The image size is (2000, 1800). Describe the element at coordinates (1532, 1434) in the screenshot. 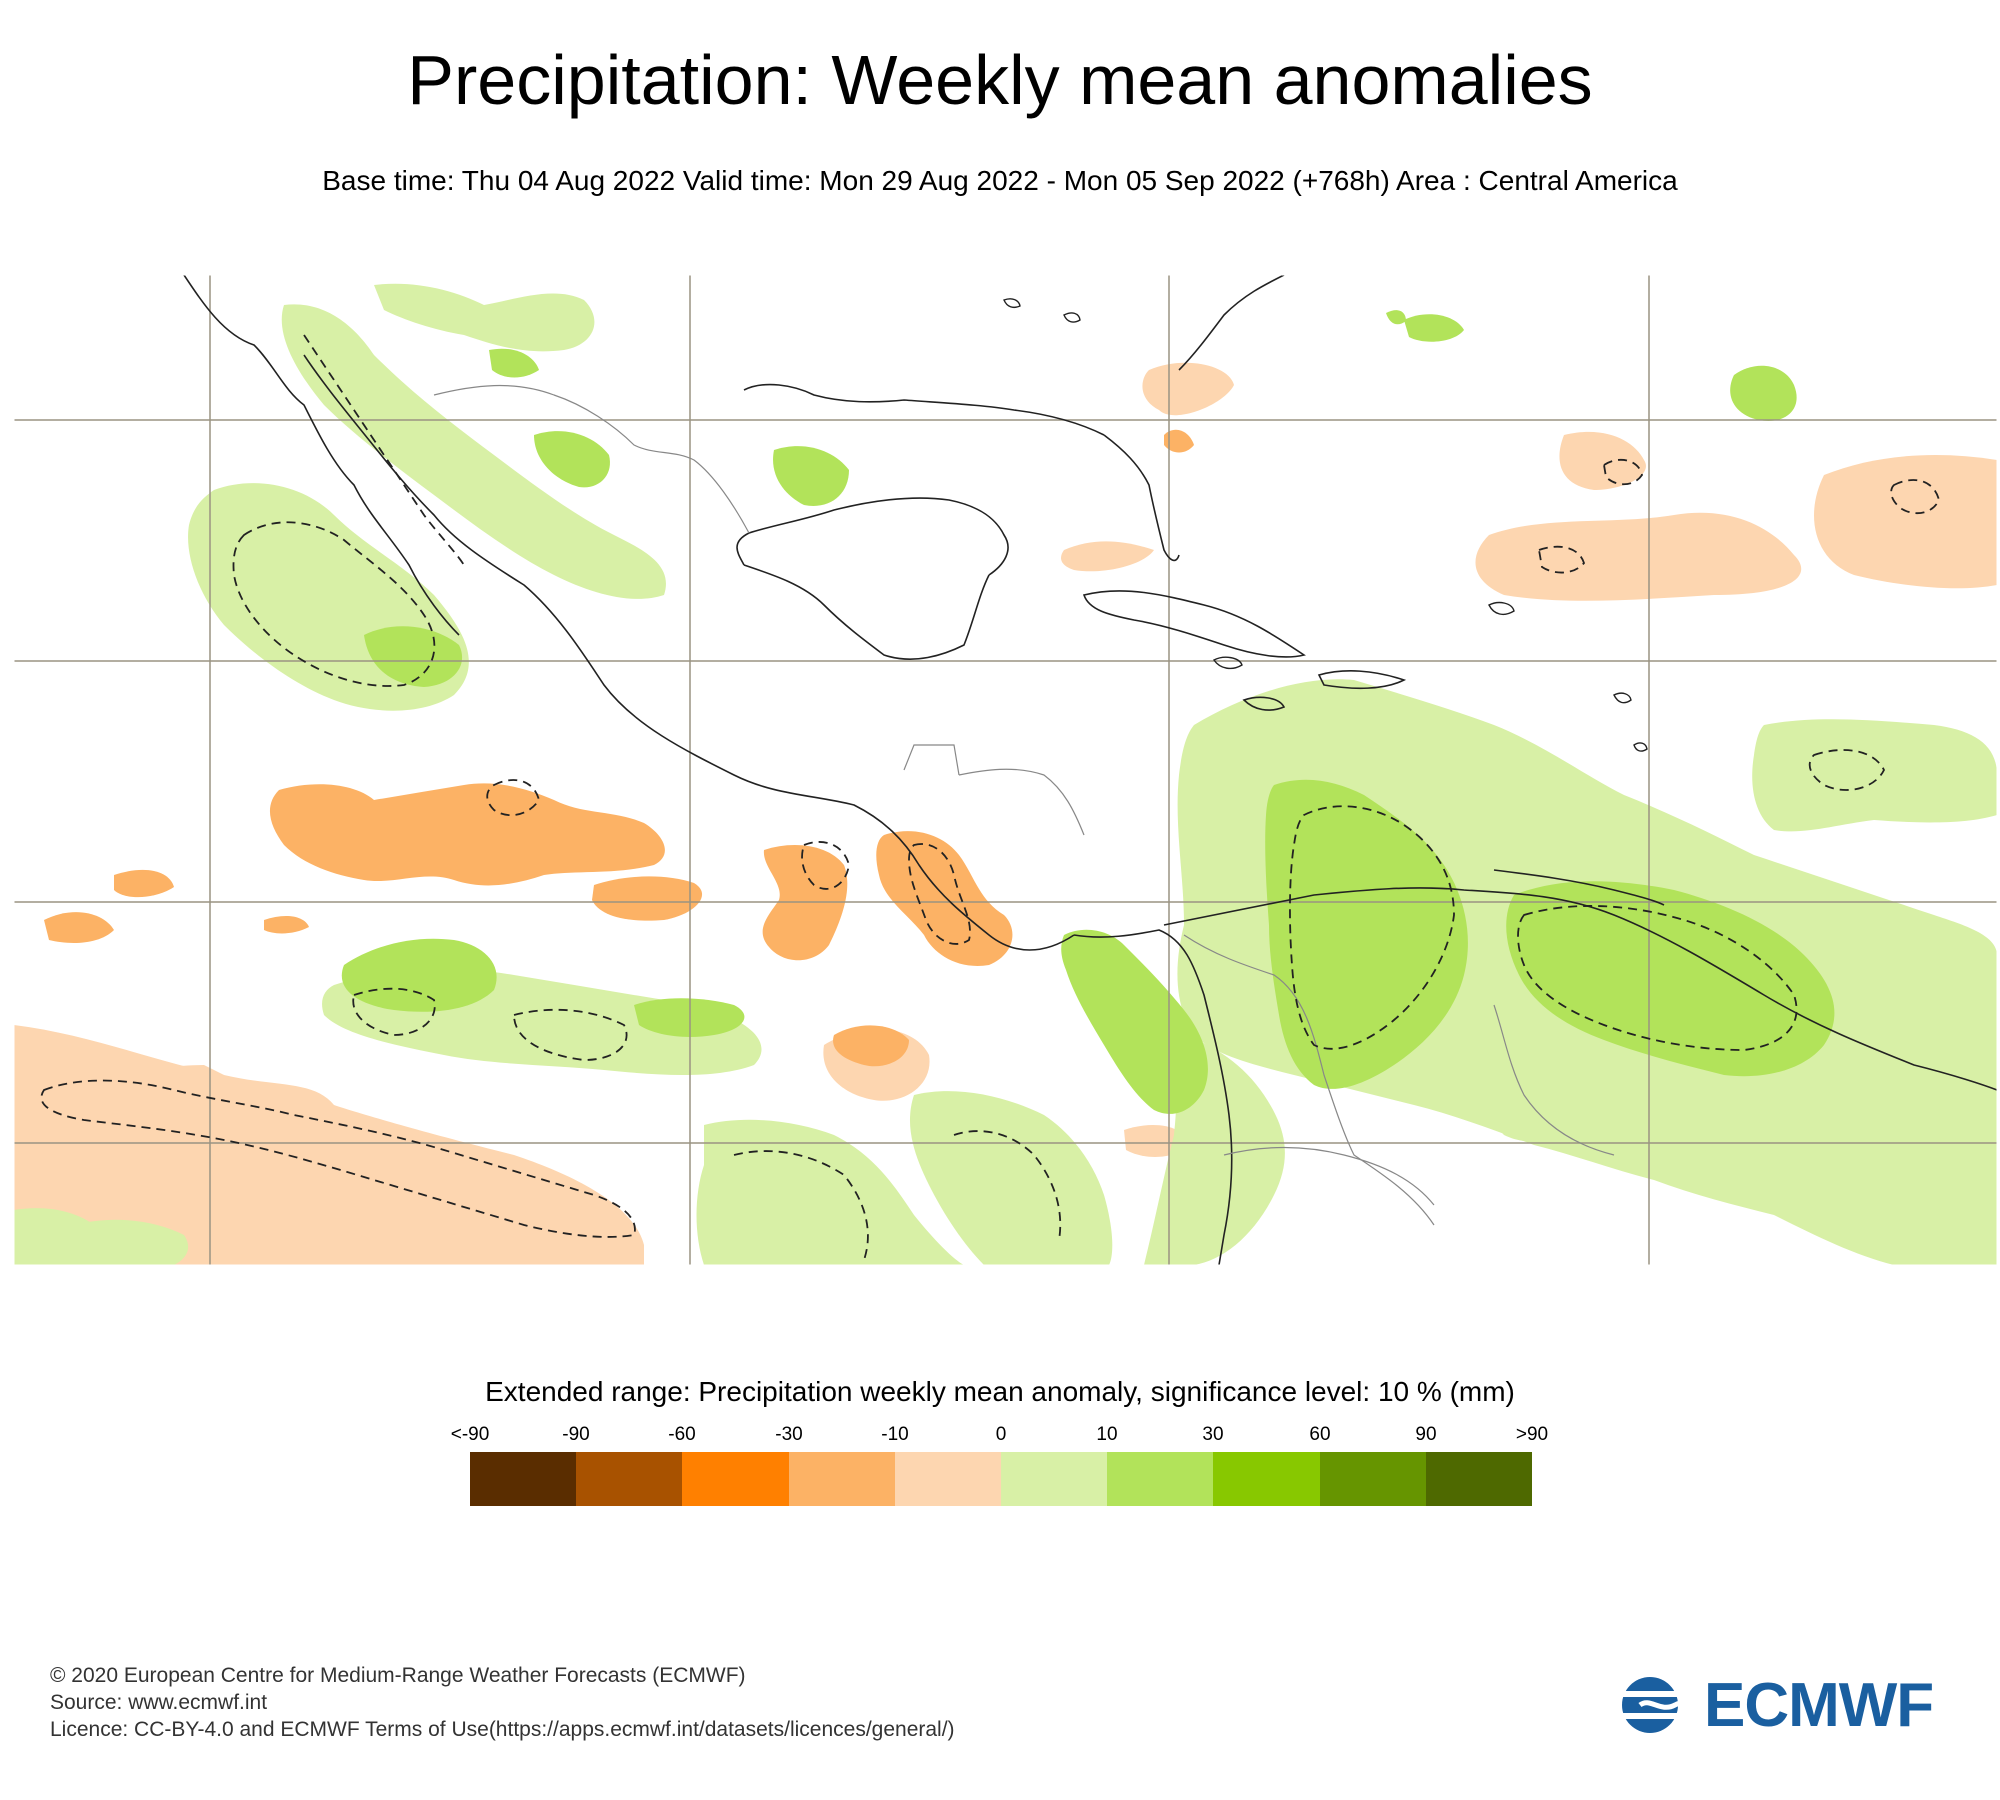

I see `legend-tick-label: >90` at that location.